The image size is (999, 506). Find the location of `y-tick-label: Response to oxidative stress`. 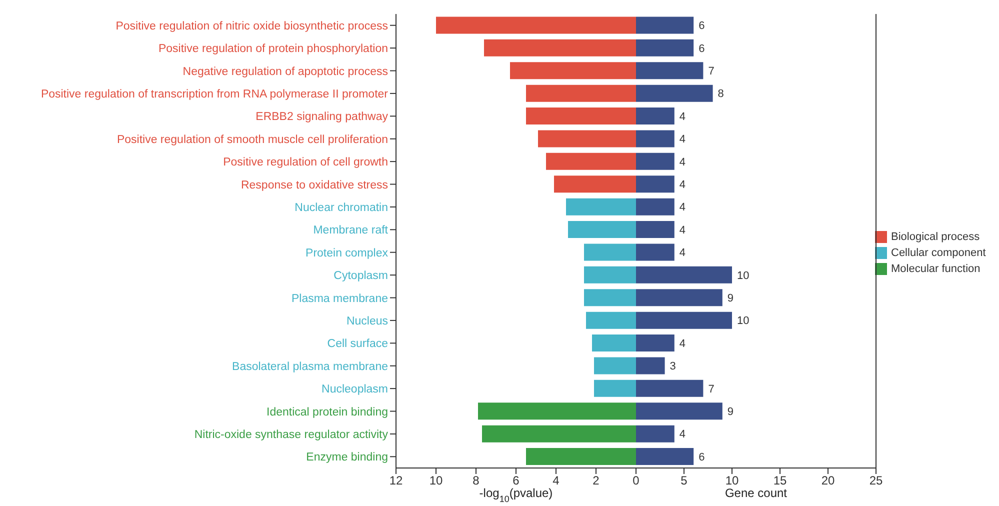

y-tick-label: Response to oxidative stress is located at coordinates (314, 185).